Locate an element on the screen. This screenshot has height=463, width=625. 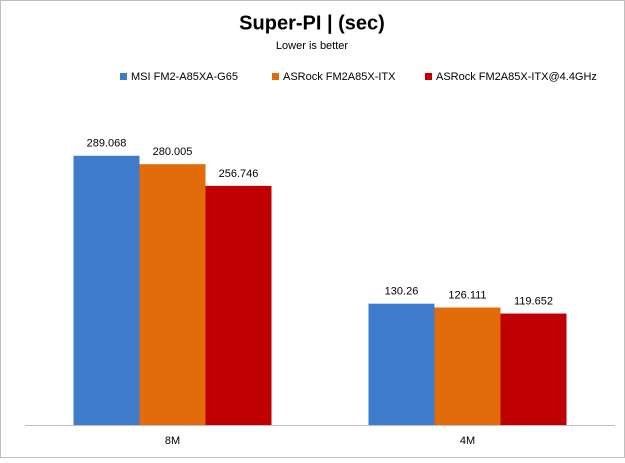
data-label: 280.005 is located at coordinates (173, 152).